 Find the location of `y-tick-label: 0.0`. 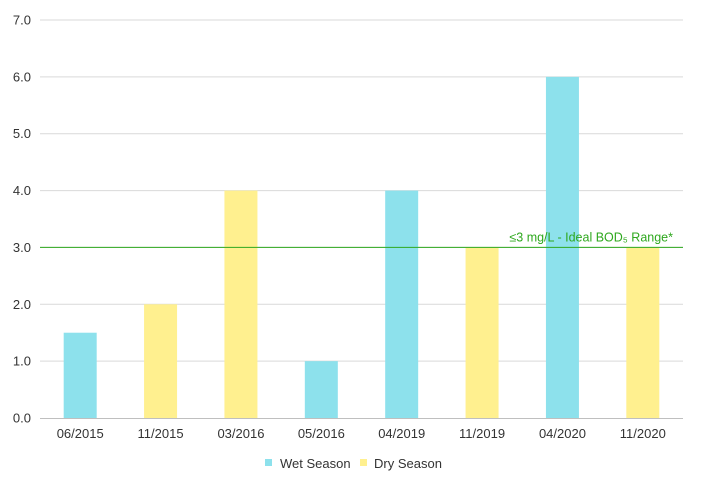

y-tick-label: 0.0 is located at coordinates (22, 418).